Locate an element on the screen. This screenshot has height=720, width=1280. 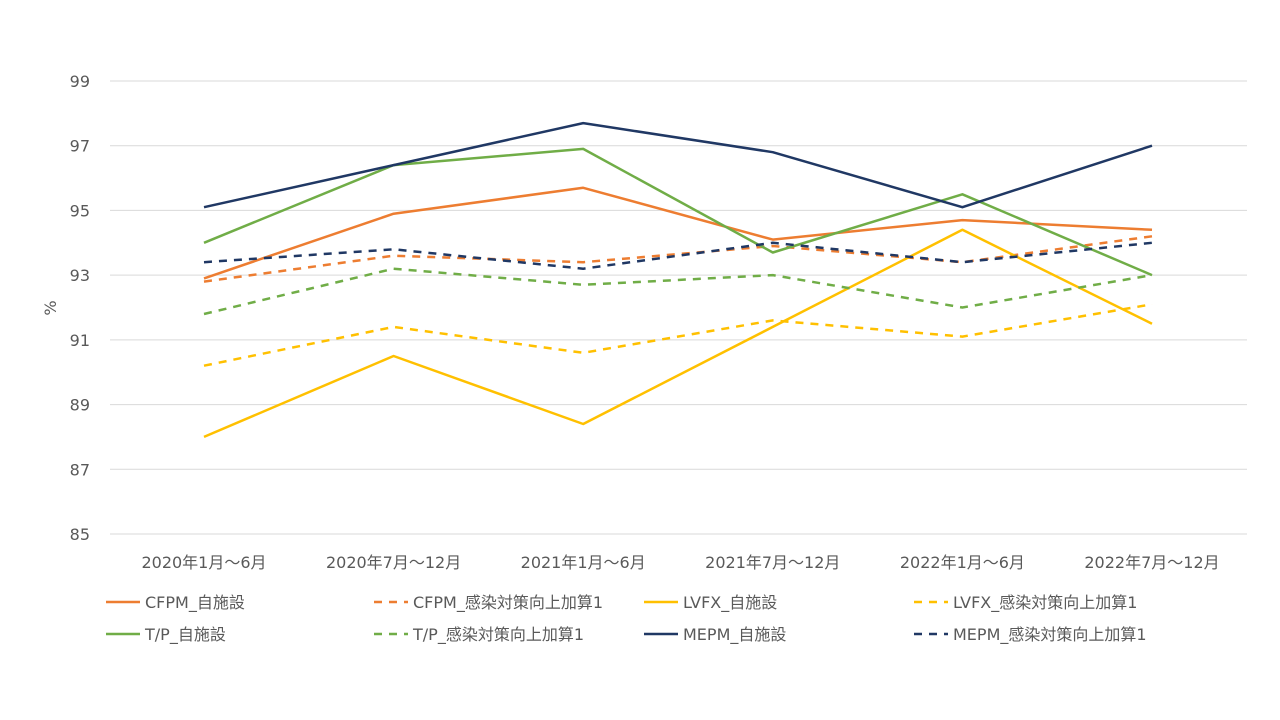
legend-label: LVFX_感染対策向上加算1 is located at coordinates (1045, 603).